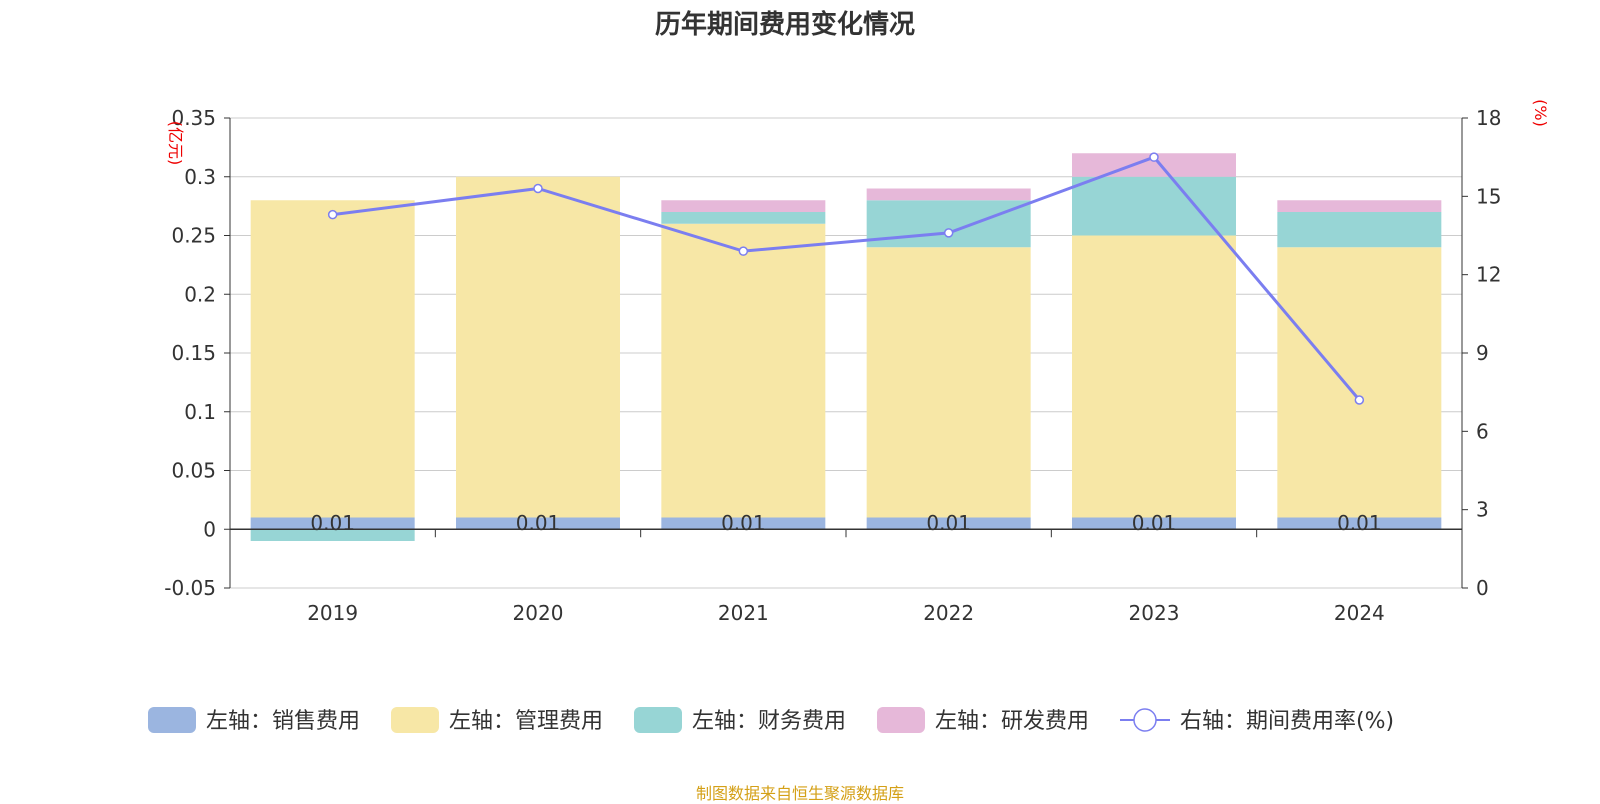 The width and height of the screenshot is (1600, 804). I want to click on bar-rd-2021, so click(743, 206).